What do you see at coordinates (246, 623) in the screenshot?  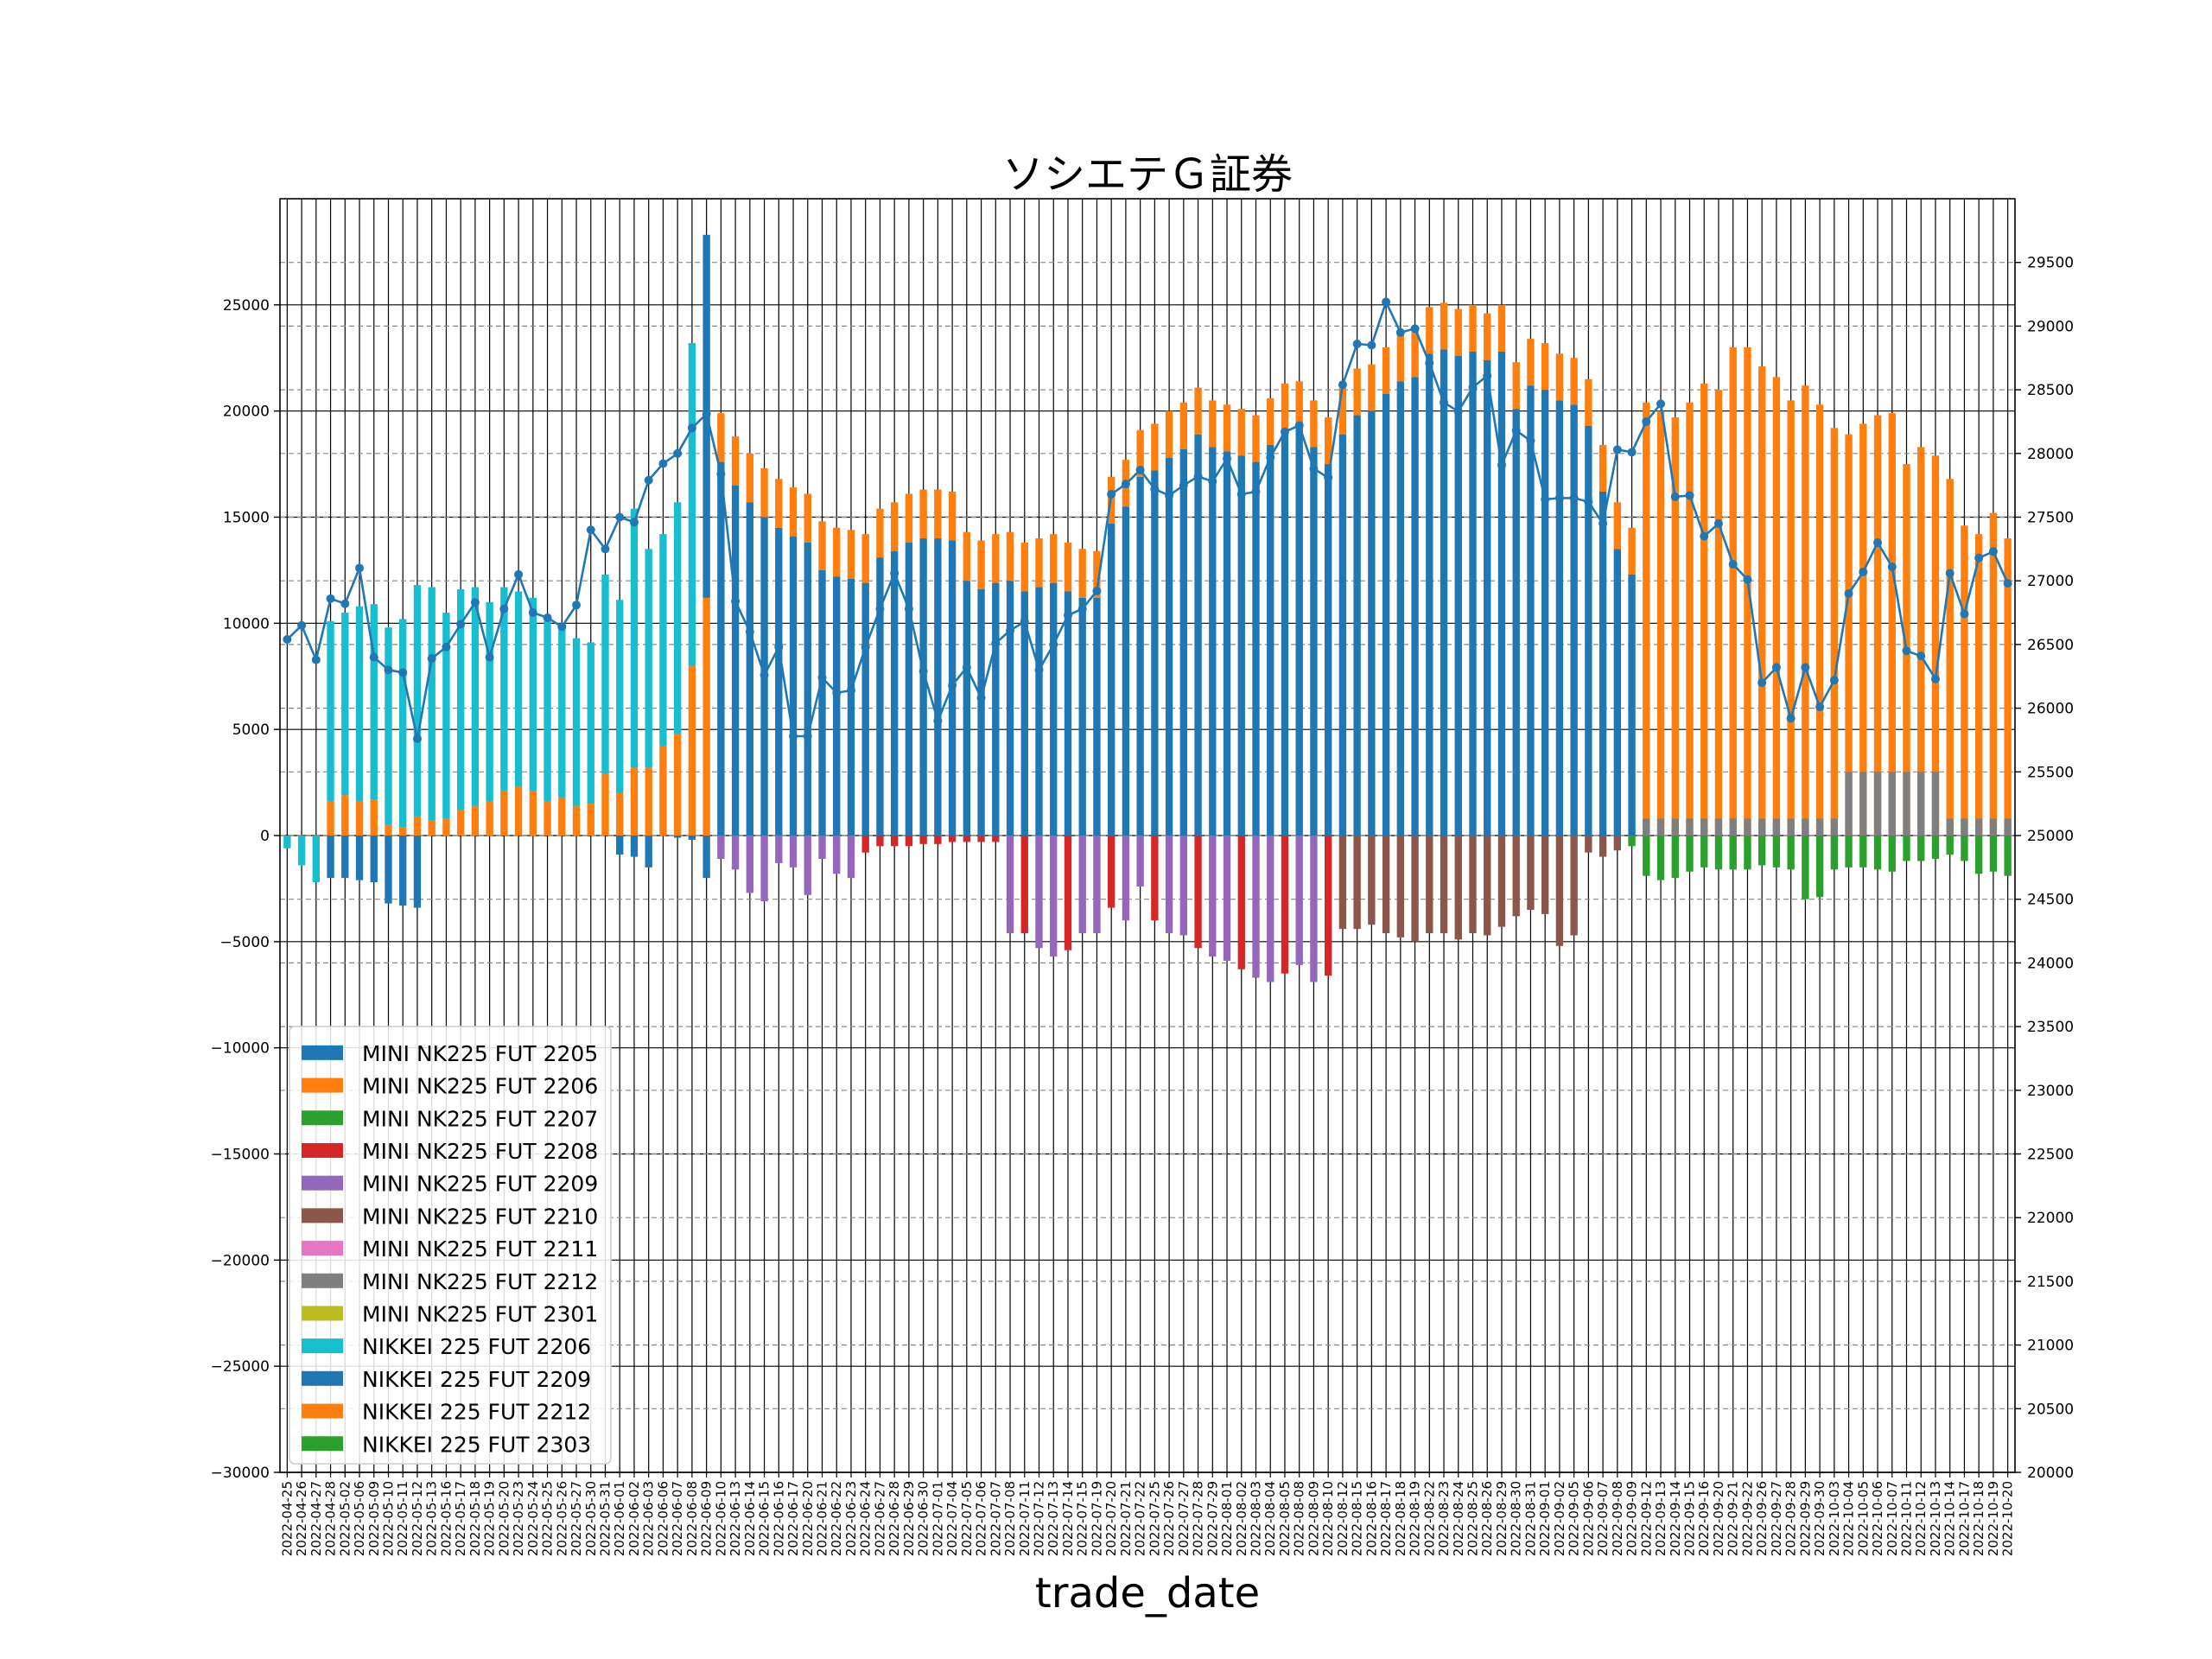 I see `y-tick-label: 10000` at bounding box center [246, 623].